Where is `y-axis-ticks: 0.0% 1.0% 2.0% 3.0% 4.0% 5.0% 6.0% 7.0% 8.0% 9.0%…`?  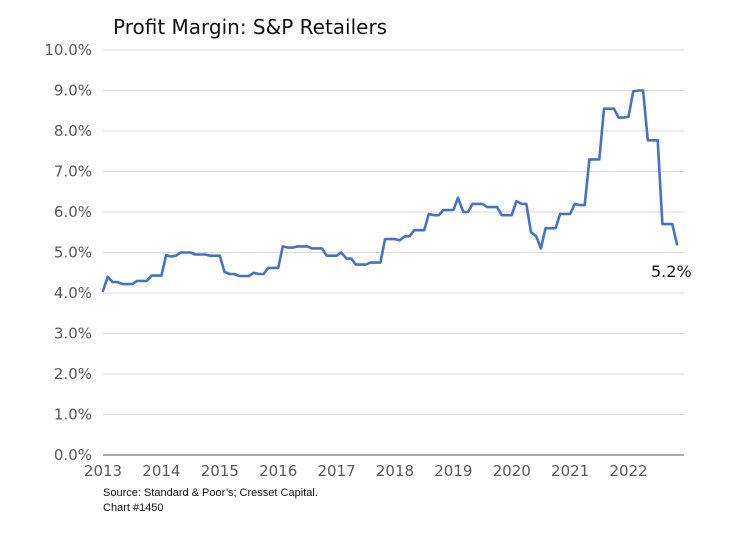 y-axis-ticks: 0.0% 1.0% 2.0% 3.0% 4.0% 5.0% 6.0% 7.0% 8.0% 9.0%… is located at coordinates (68, 252).